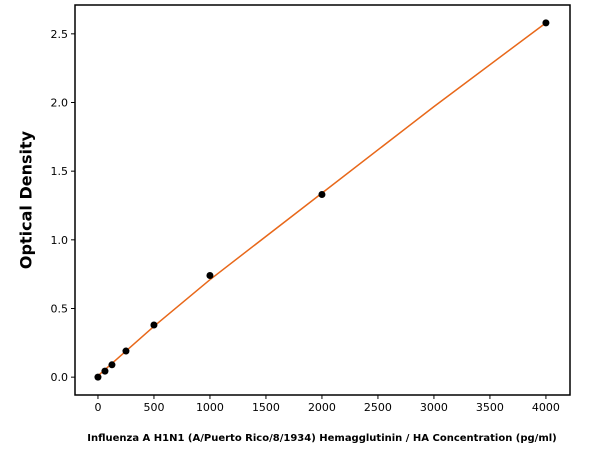  I want to click on y-tick-label: 2.5, so click(60, 34).